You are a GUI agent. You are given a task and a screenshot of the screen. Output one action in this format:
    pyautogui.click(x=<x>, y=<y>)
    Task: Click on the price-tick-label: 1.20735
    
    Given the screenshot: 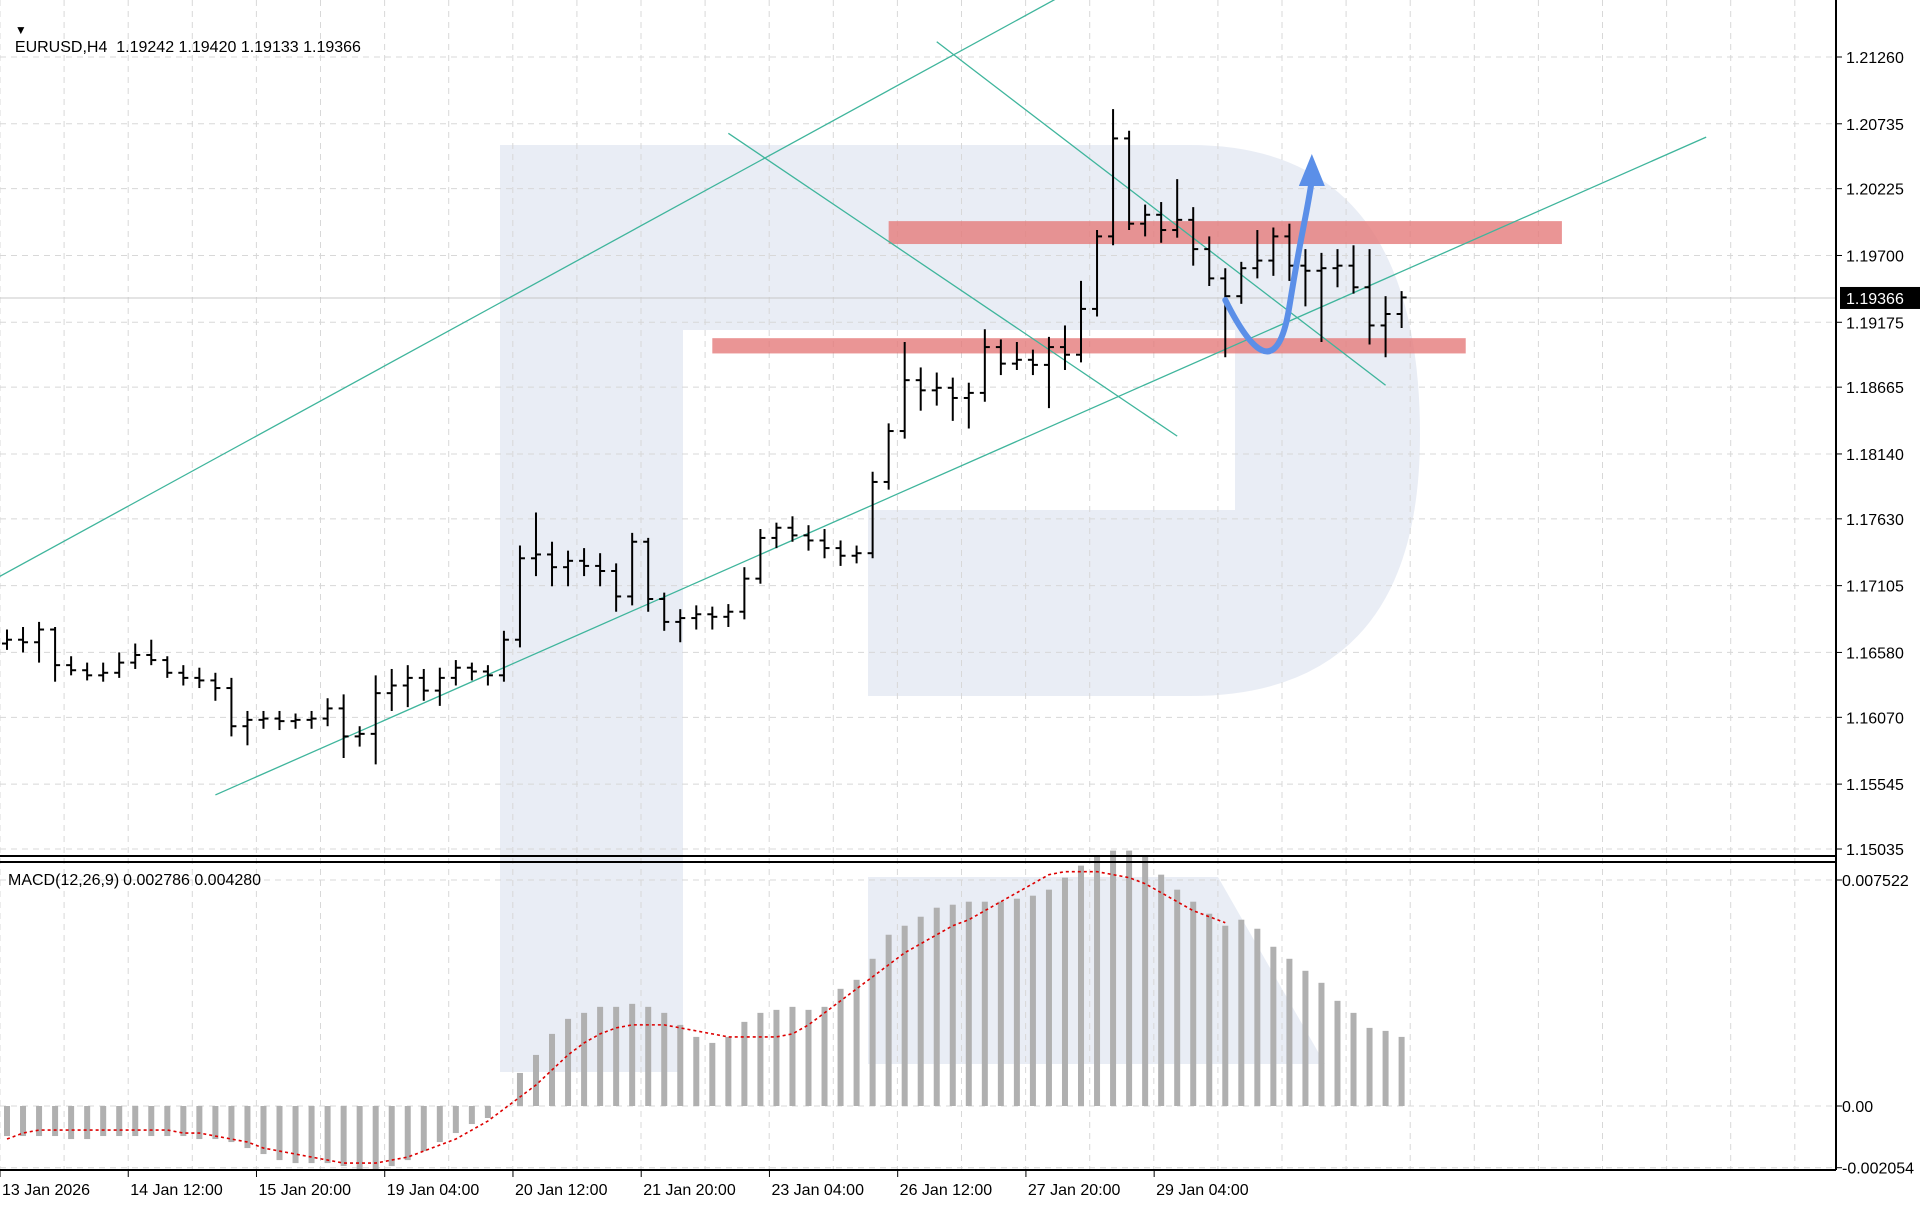 What is the action you would take?
    pyautogui.click(x=1875, y=125)
    